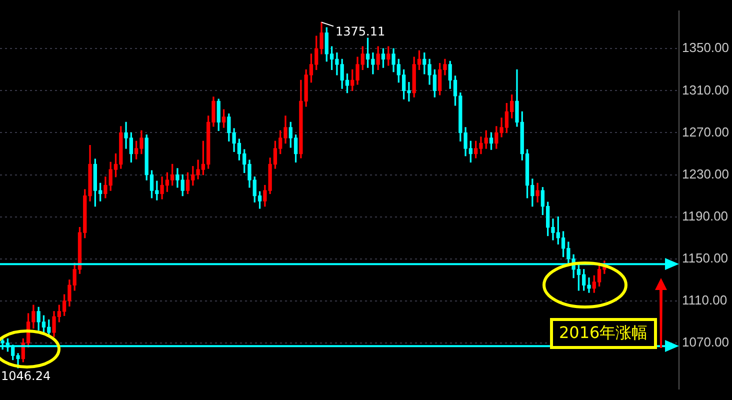 Image resolution: width=732 pixels, height=400 pixels. What do you see at coordinates (705, 216) in the screenshot?
I see `y-tick-label: 1190.00` at bounding box center [705, 216].